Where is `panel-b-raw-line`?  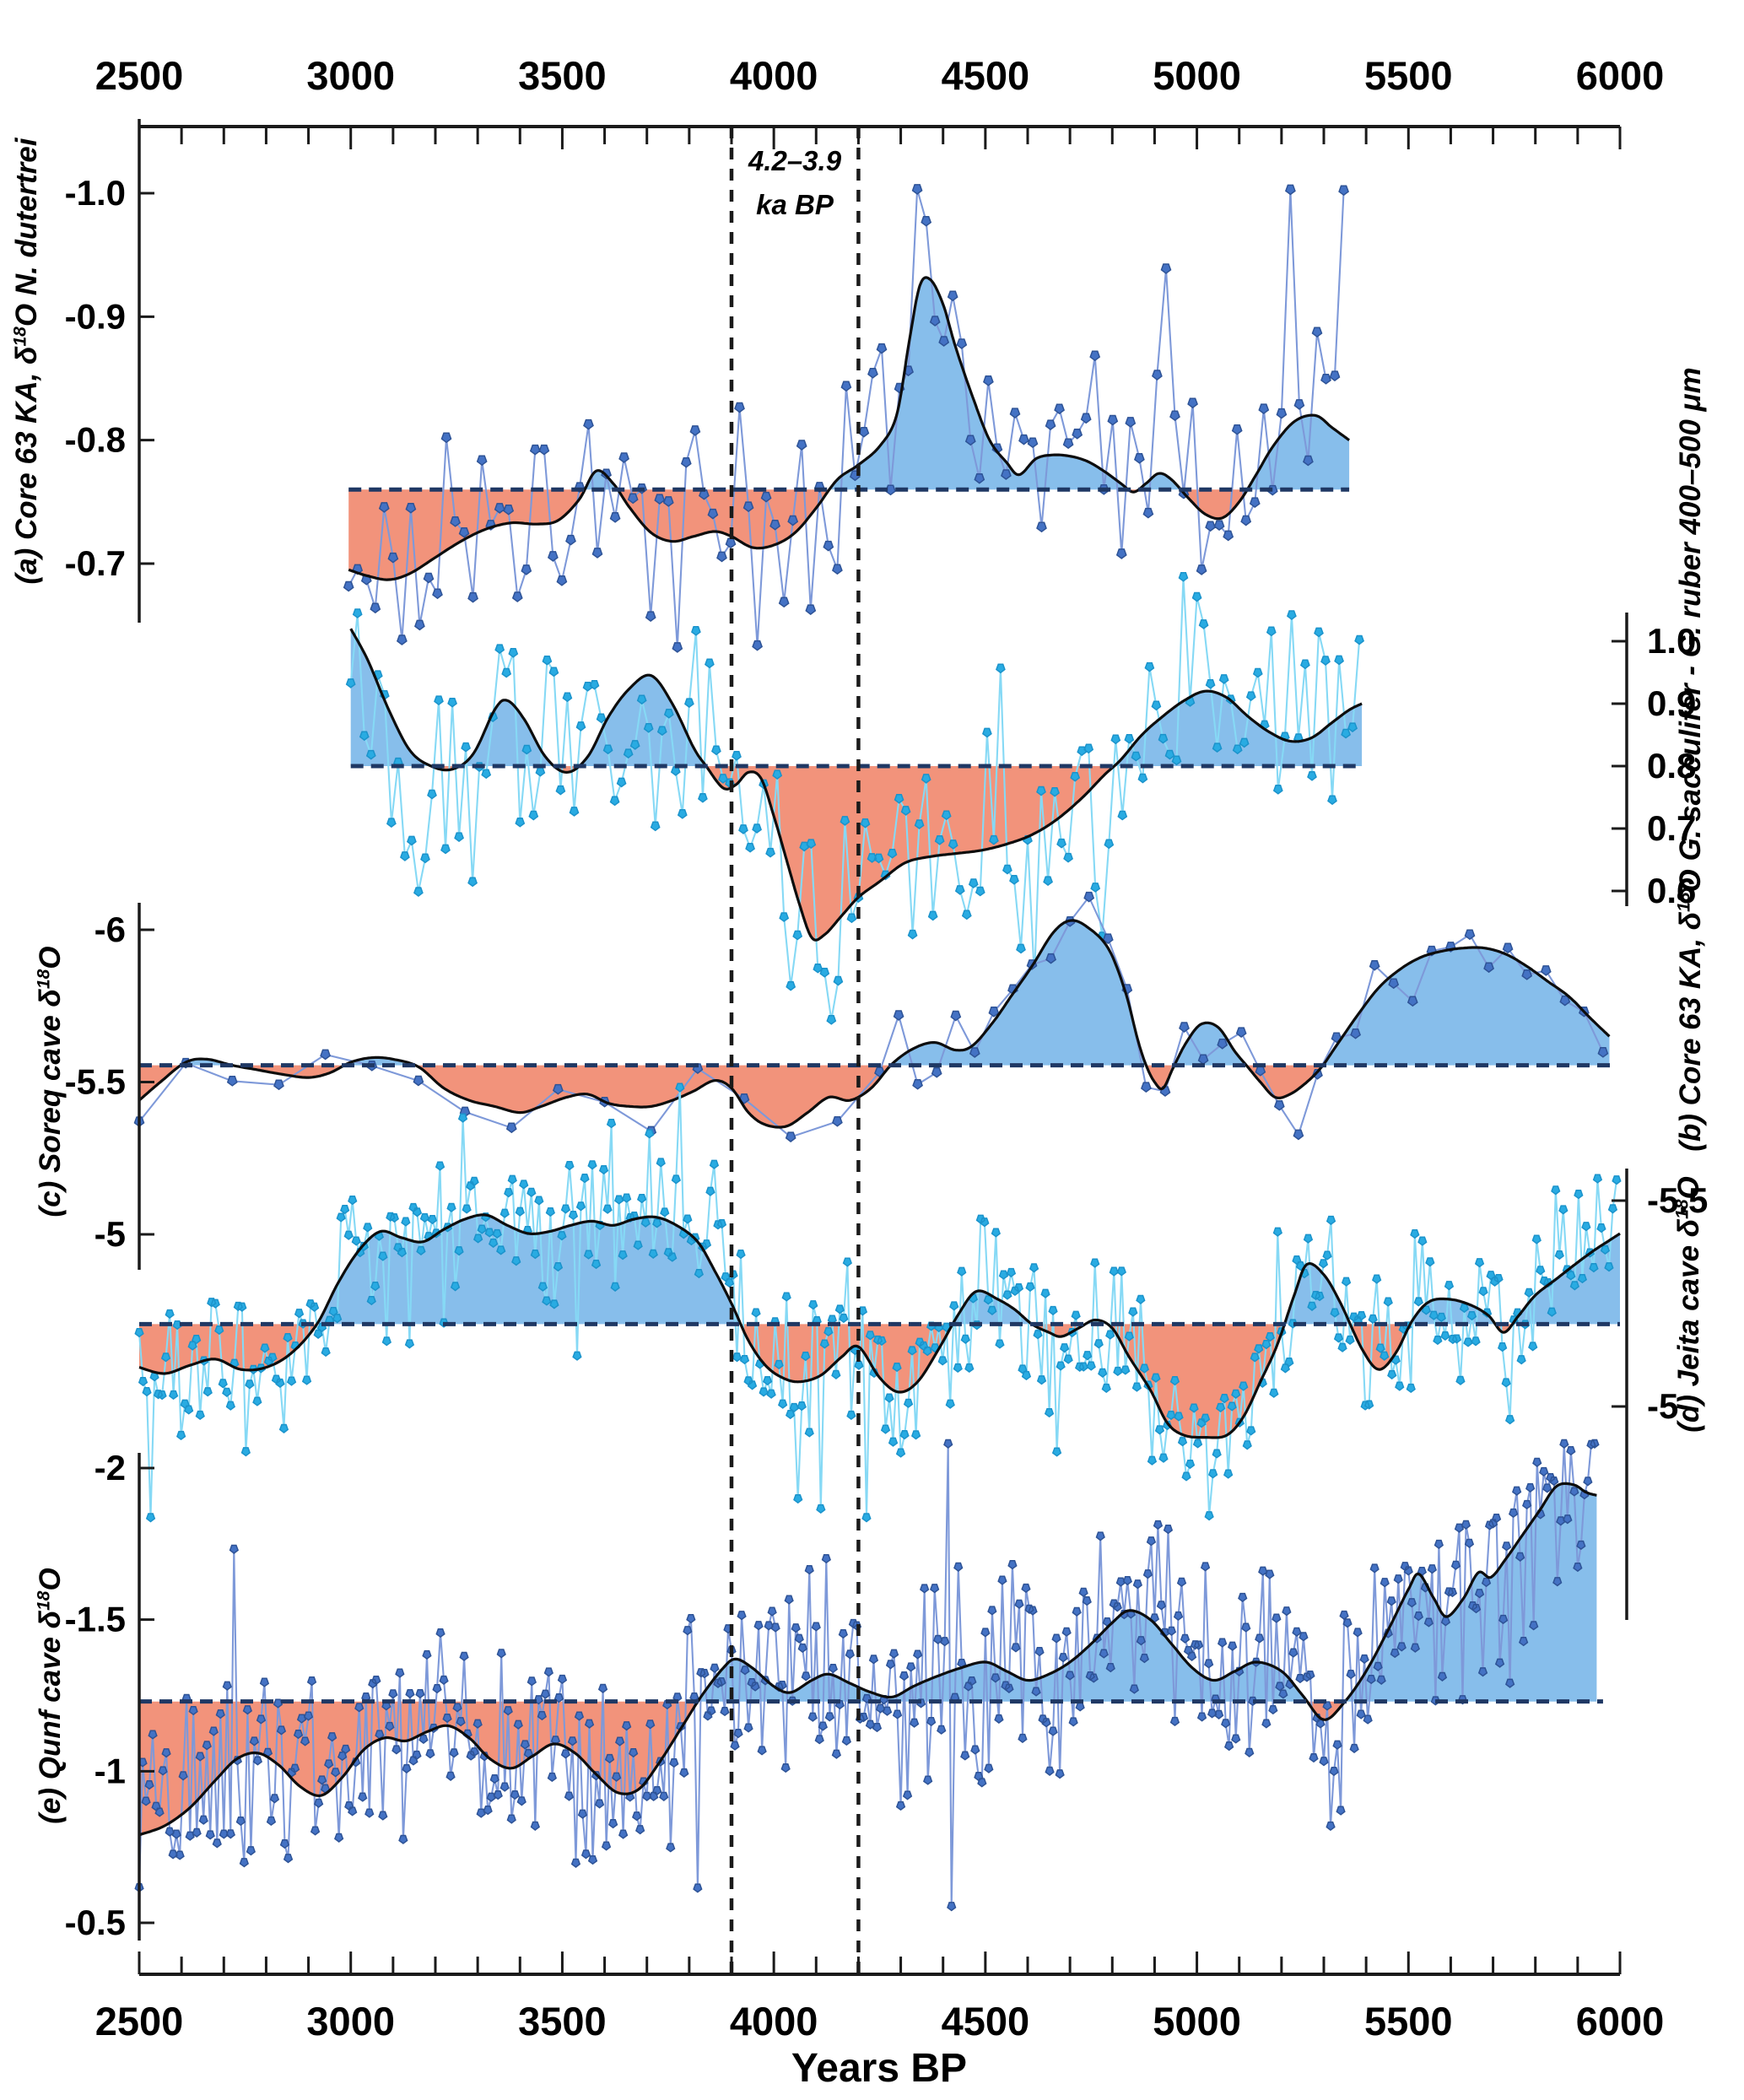 panel-b-raw-line is located at coordinates (855, 798).